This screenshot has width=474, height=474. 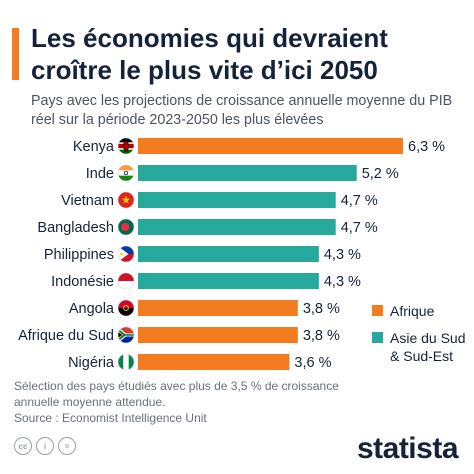 What do you see at coordinates (342, 255) in the screenshot?
I see `value-label-philippines: 4,3 %` at bounding box center [342, 255].